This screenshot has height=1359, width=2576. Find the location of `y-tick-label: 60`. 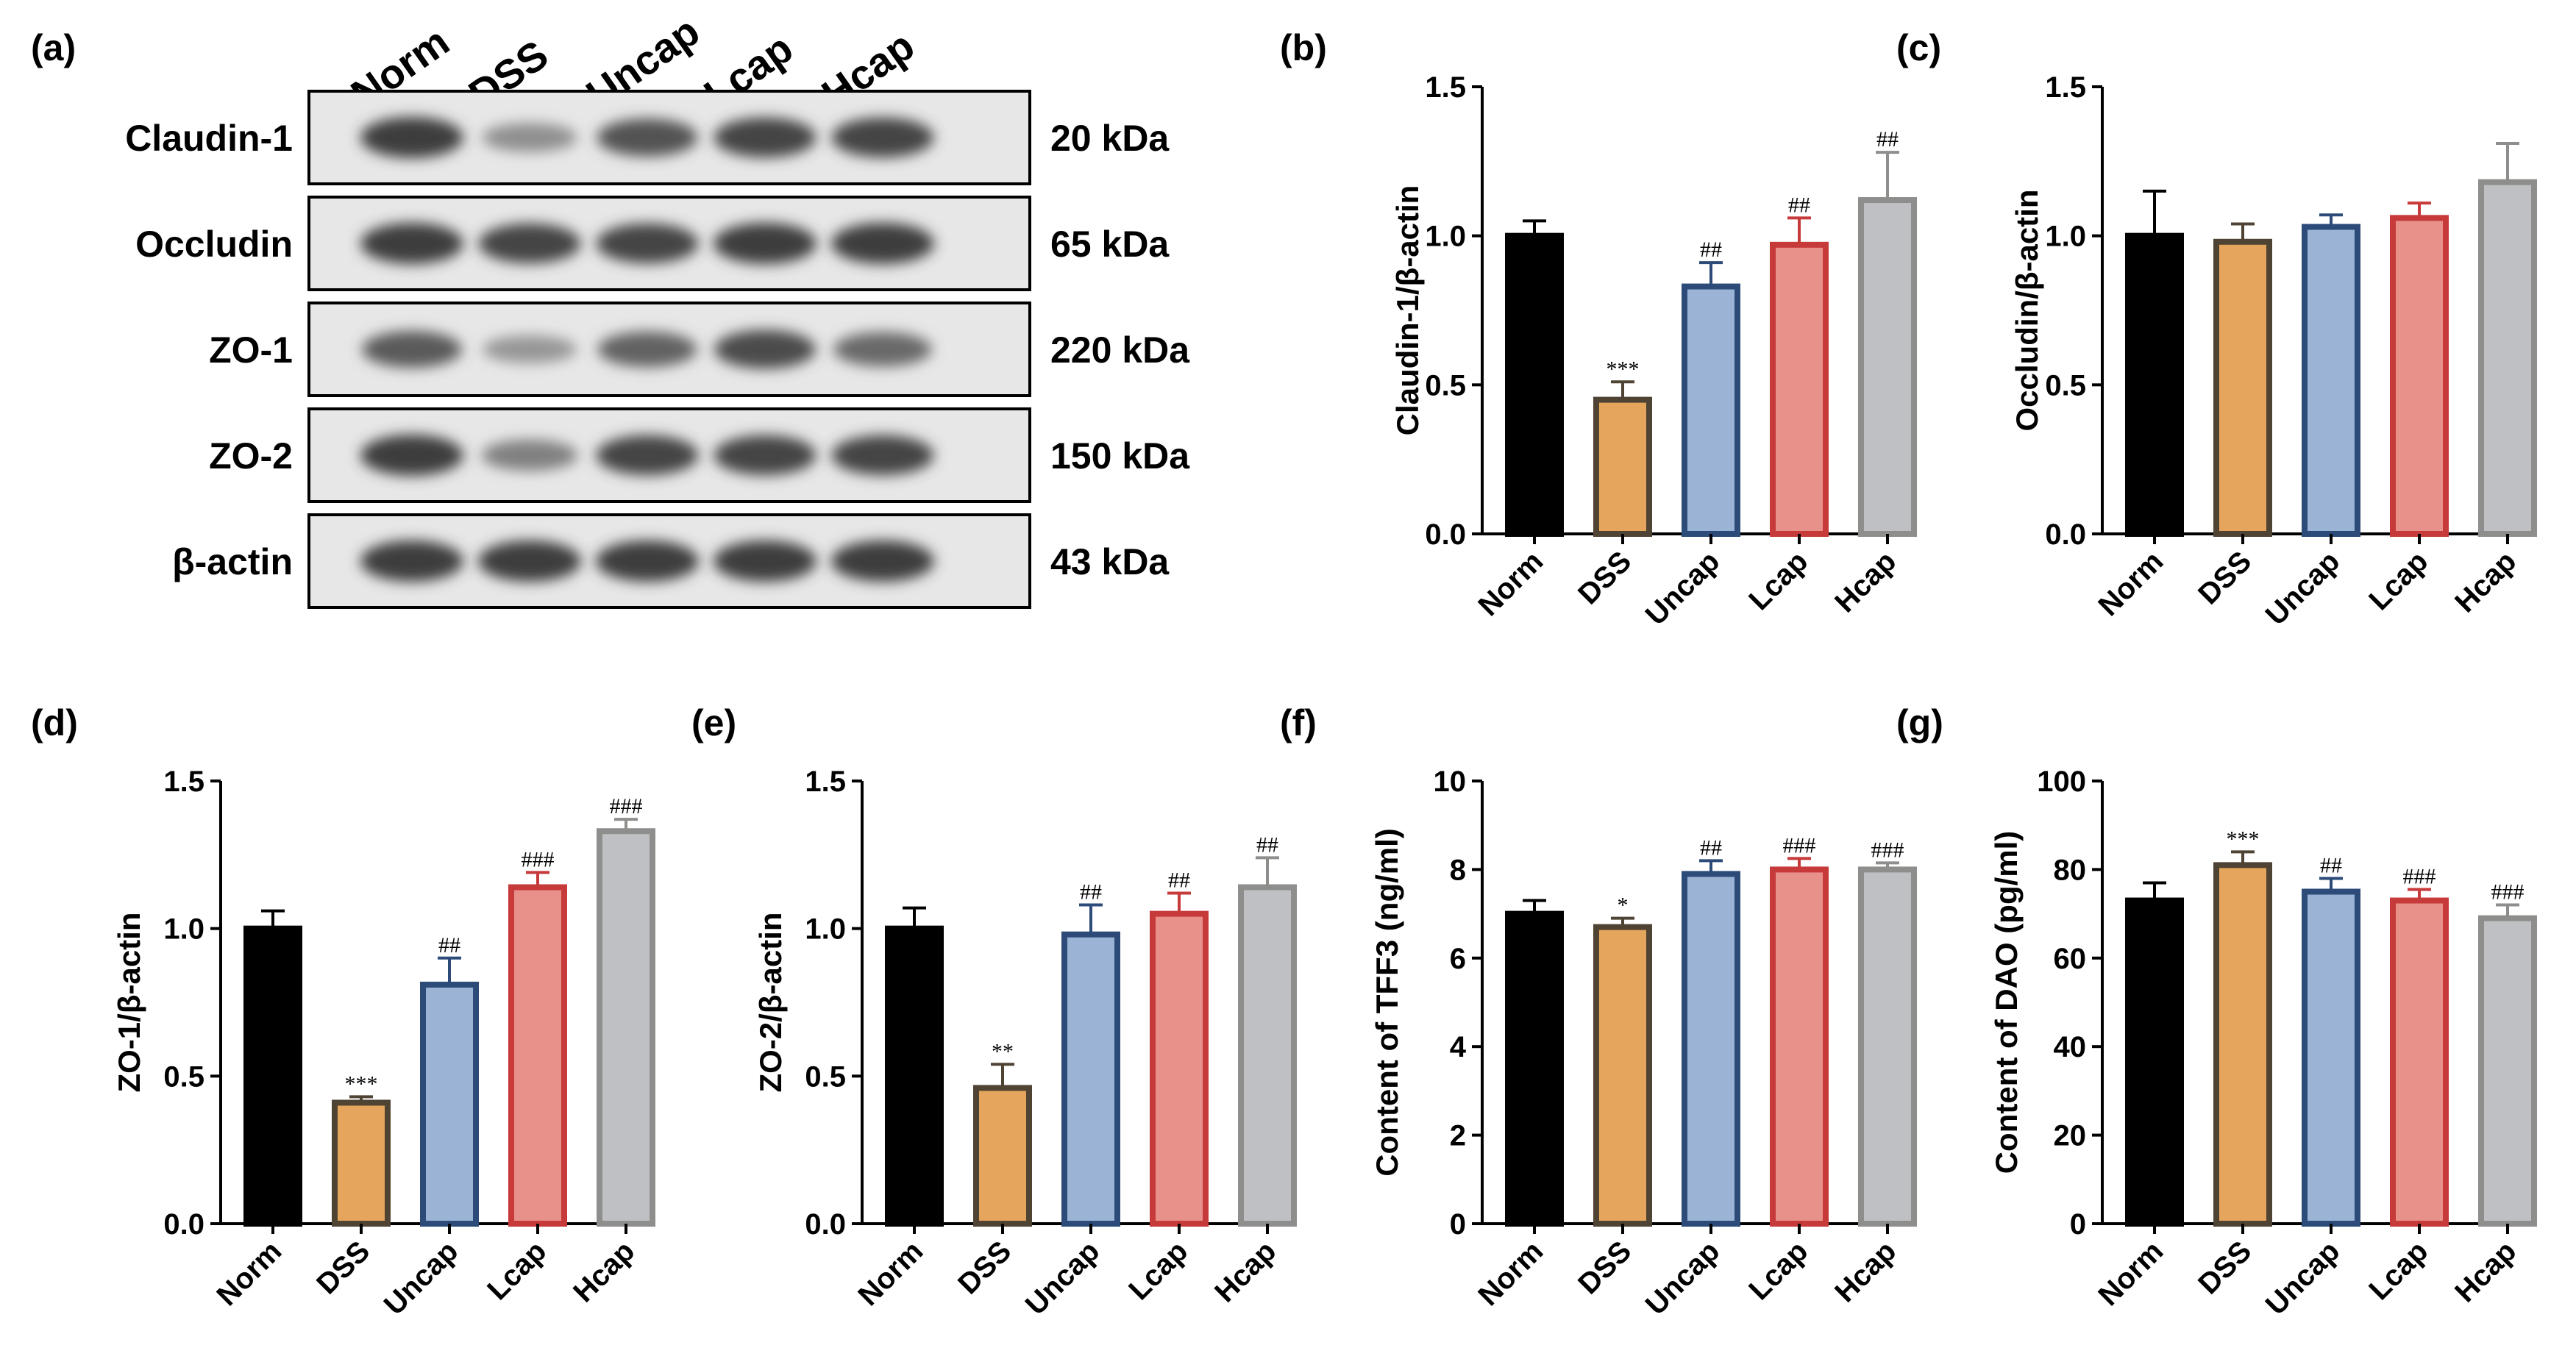

y-tick-label: 60 is located at coordinates (2070, 959).